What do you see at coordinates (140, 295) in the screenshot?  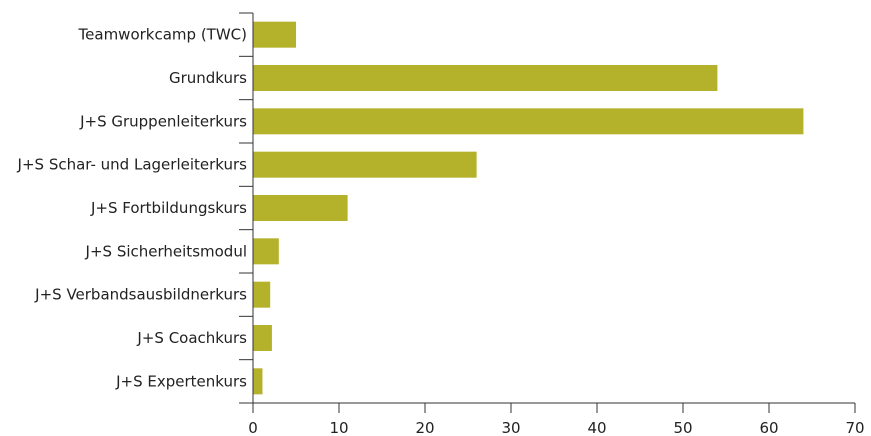 I see `category-label: J+S Verbandsausbildnerkurs` at bounding box center [140, 295].